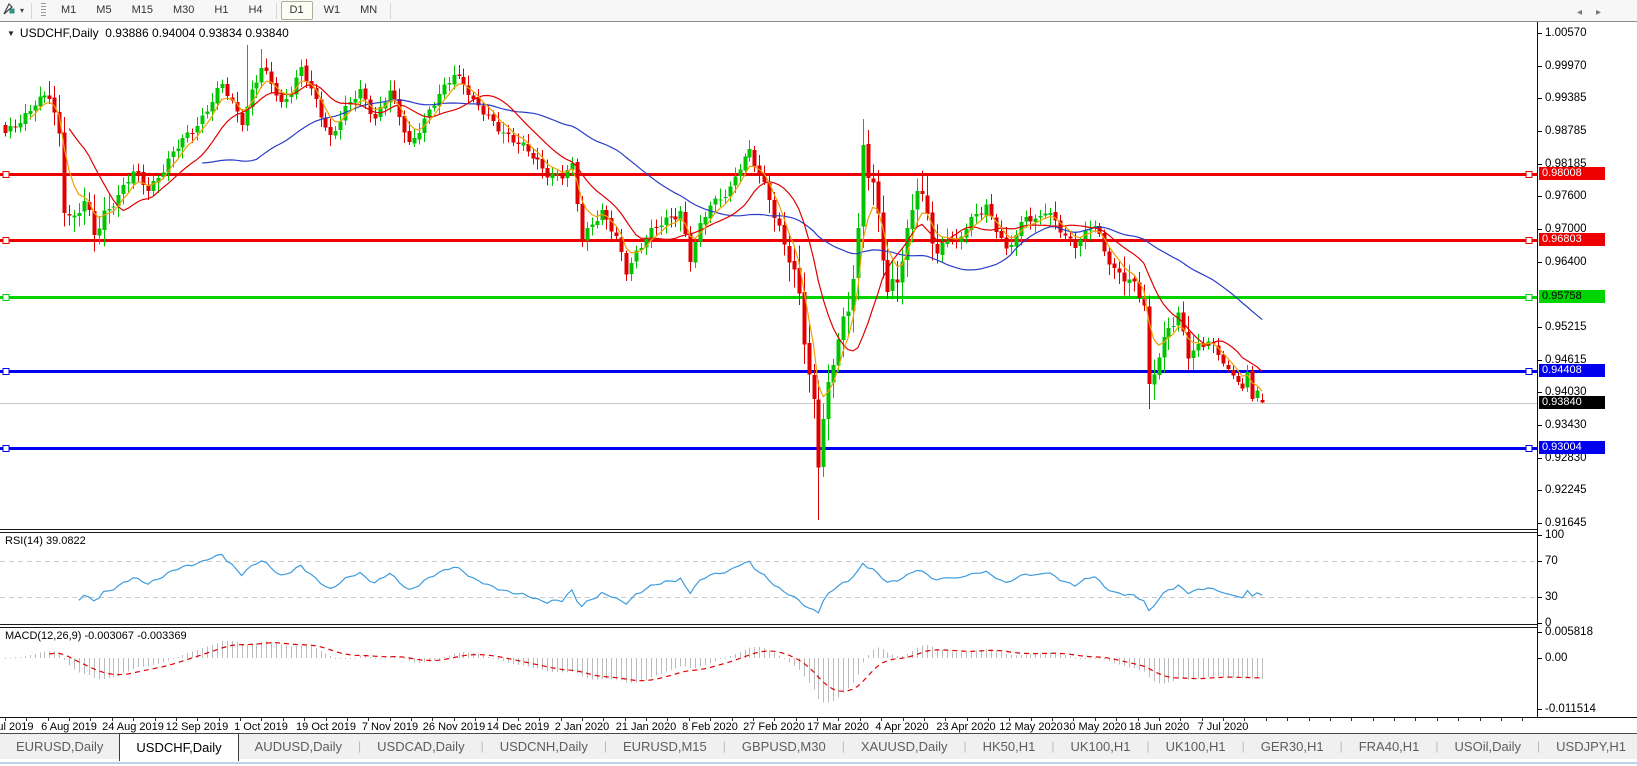  I want to click on date-tick-label: 24 Aug 2019, so click(133, 727).